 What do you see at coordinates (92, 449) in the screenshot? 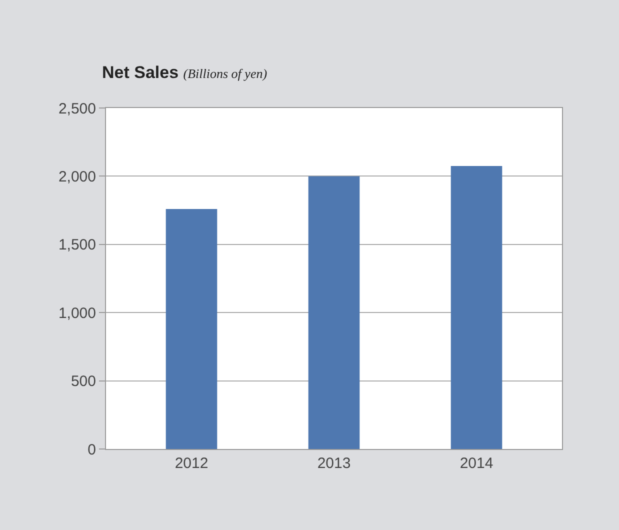
I see `y-tick-label: 0` at bounding box center [92, 449].